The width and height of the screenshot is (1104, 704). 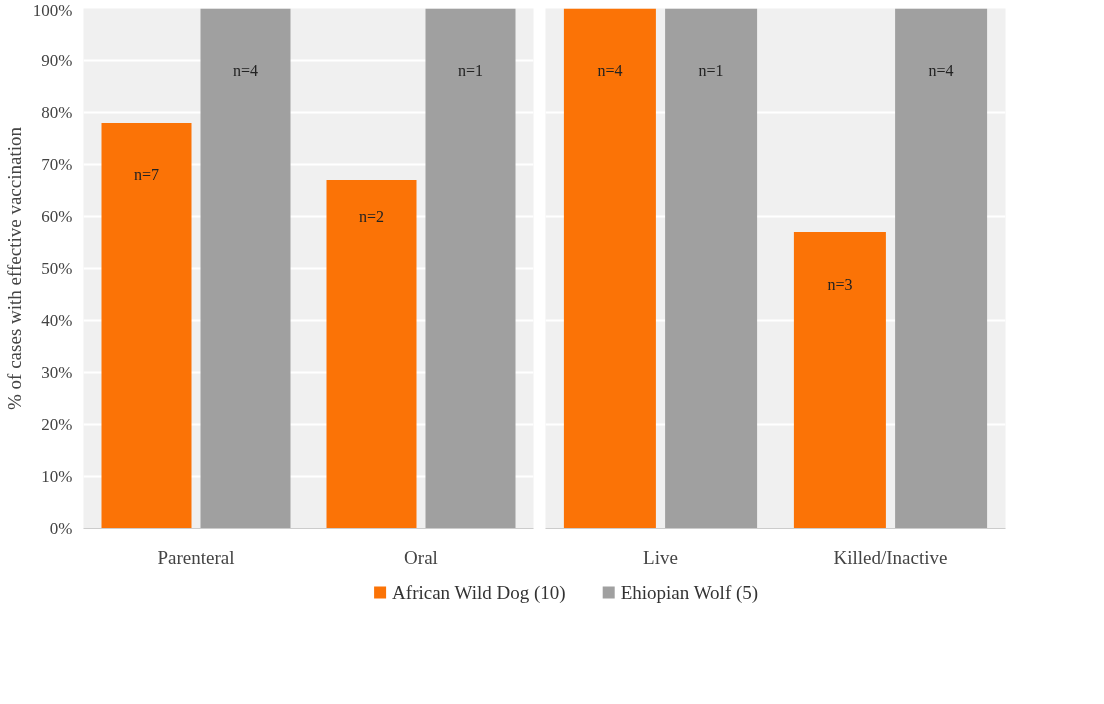 I want to click on y-tick-label: 40%, so click(x=57, y=320).